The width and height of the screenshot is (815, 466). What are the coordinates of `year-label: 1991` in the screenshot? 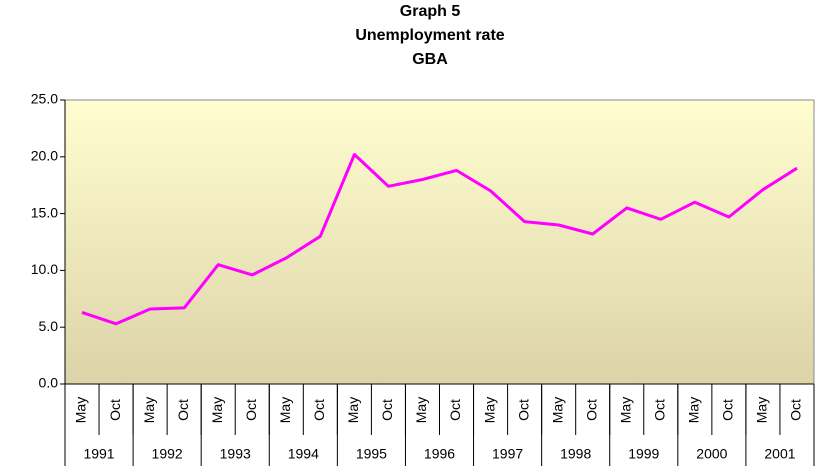 It's located at (98, 454).